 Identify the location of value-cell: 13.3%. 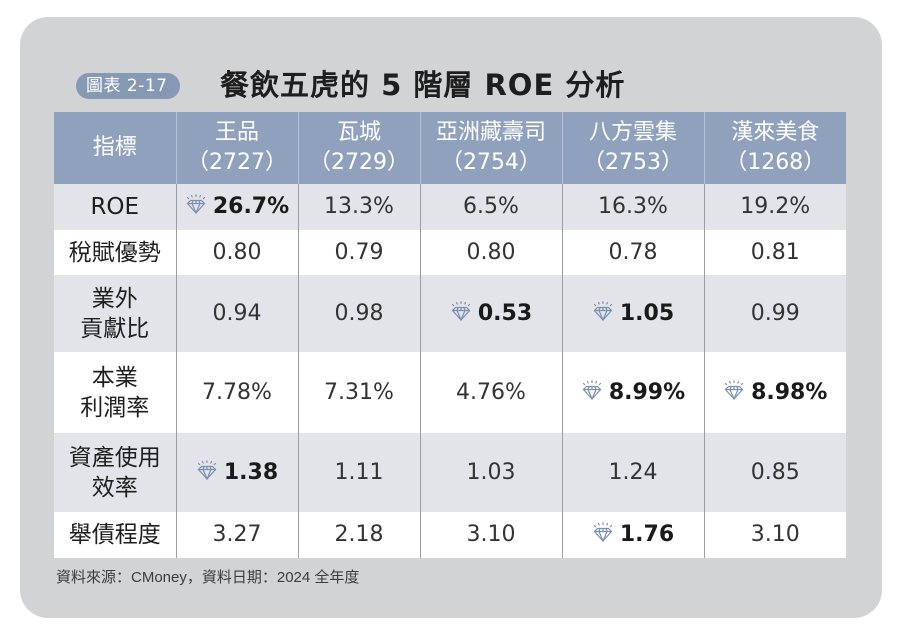
(359, 207).